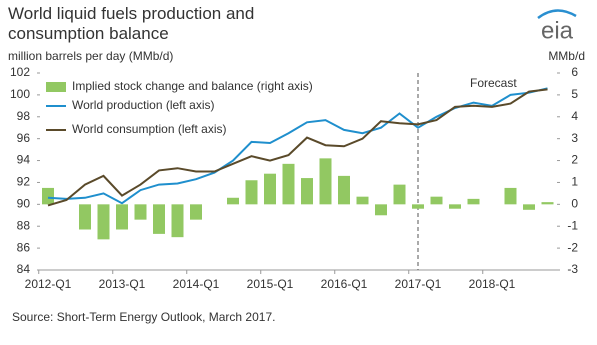 The height and width of the screenshot is (345, 597). Describe the element at coordinates (24, 138) in the screenshot. I see `y-tick-label: 96` at that location.